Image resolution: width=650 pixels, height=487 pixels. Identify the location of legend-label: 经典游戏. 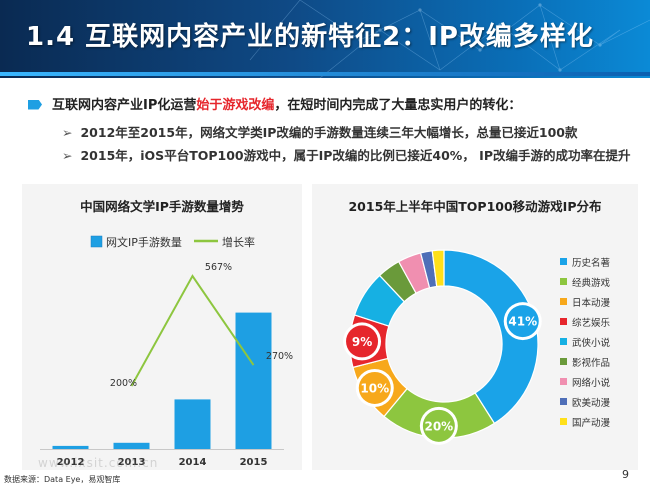
(591, 283).